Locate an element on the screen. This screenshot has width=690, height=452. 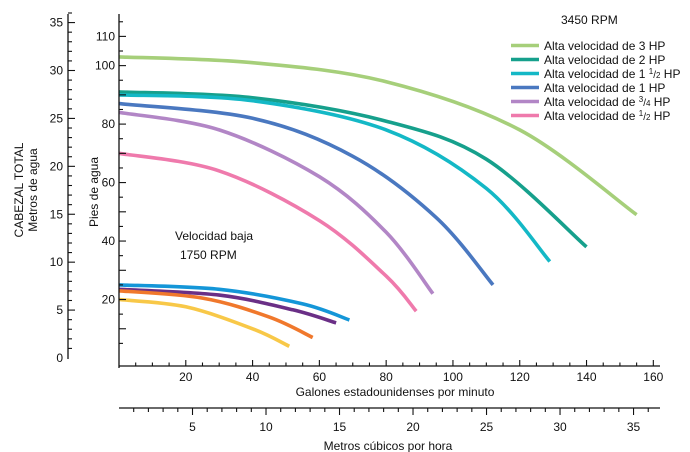
x-gpm-tick-label: 80 is located at coordinates (386, 377).